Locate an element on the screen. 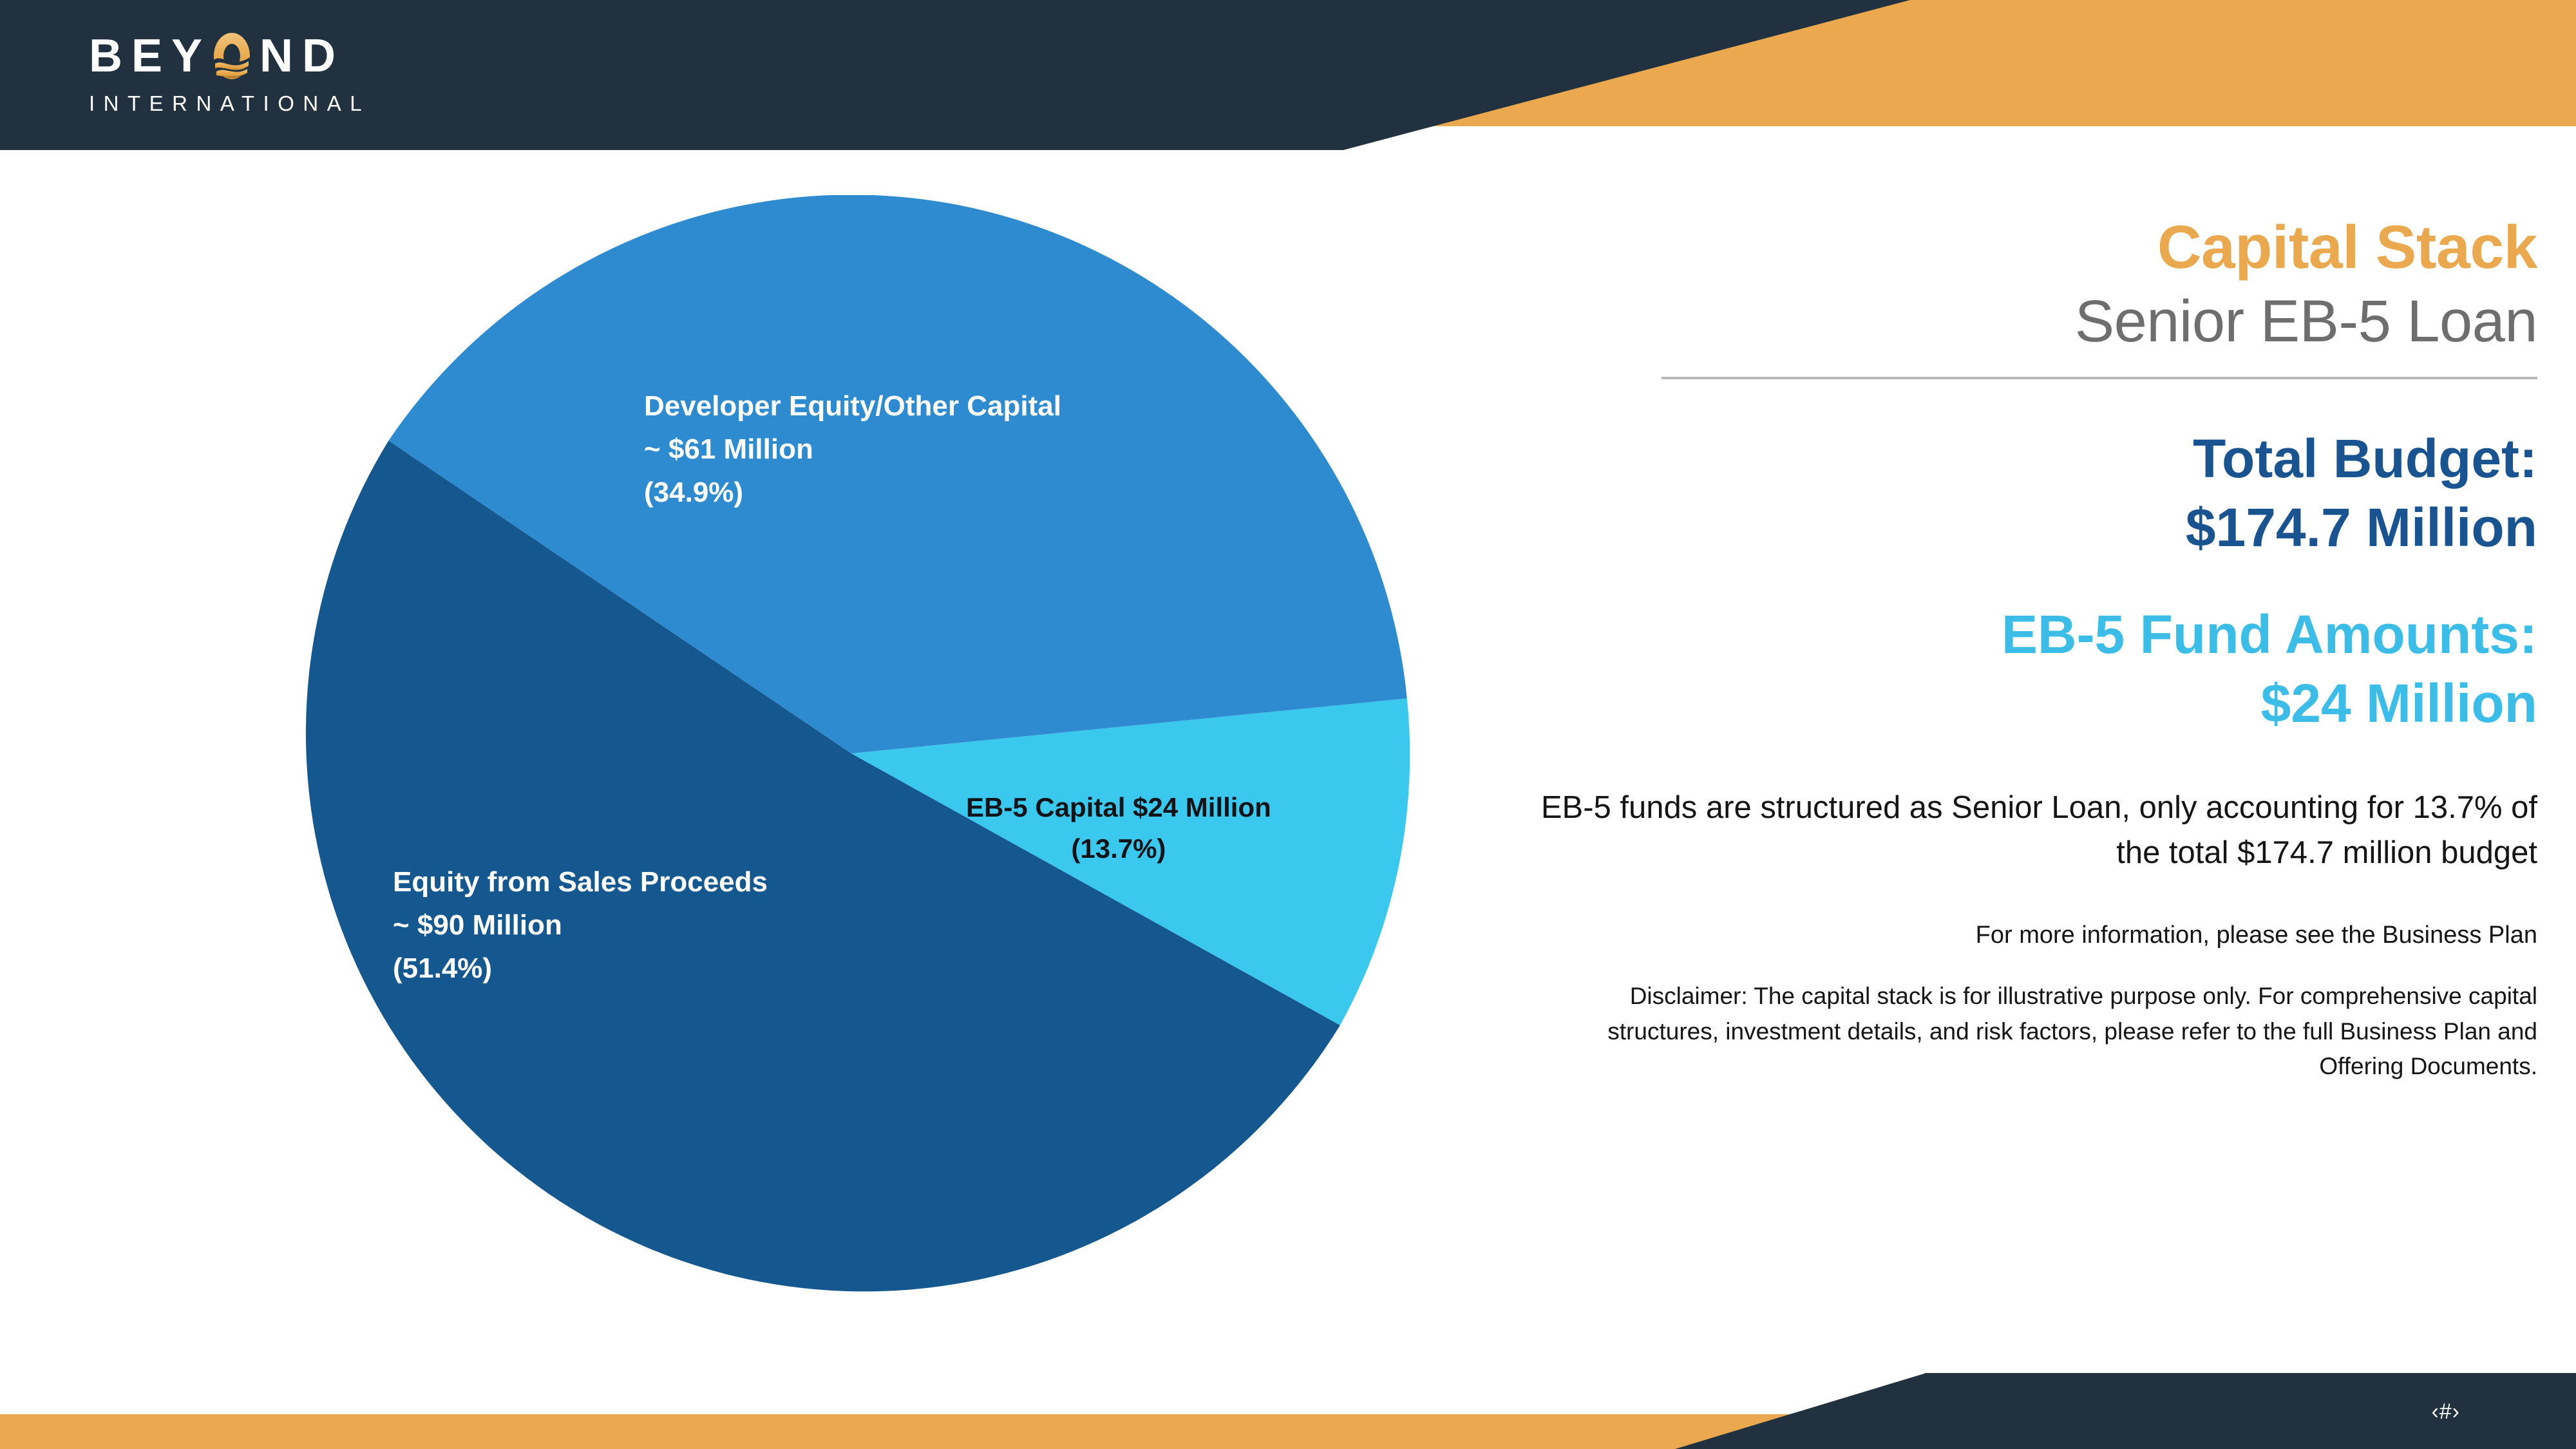 The image size is (2576, 1449). pie-label-developer-line1: Developer Equity/Other Capital is located at coordinates (852, 406).